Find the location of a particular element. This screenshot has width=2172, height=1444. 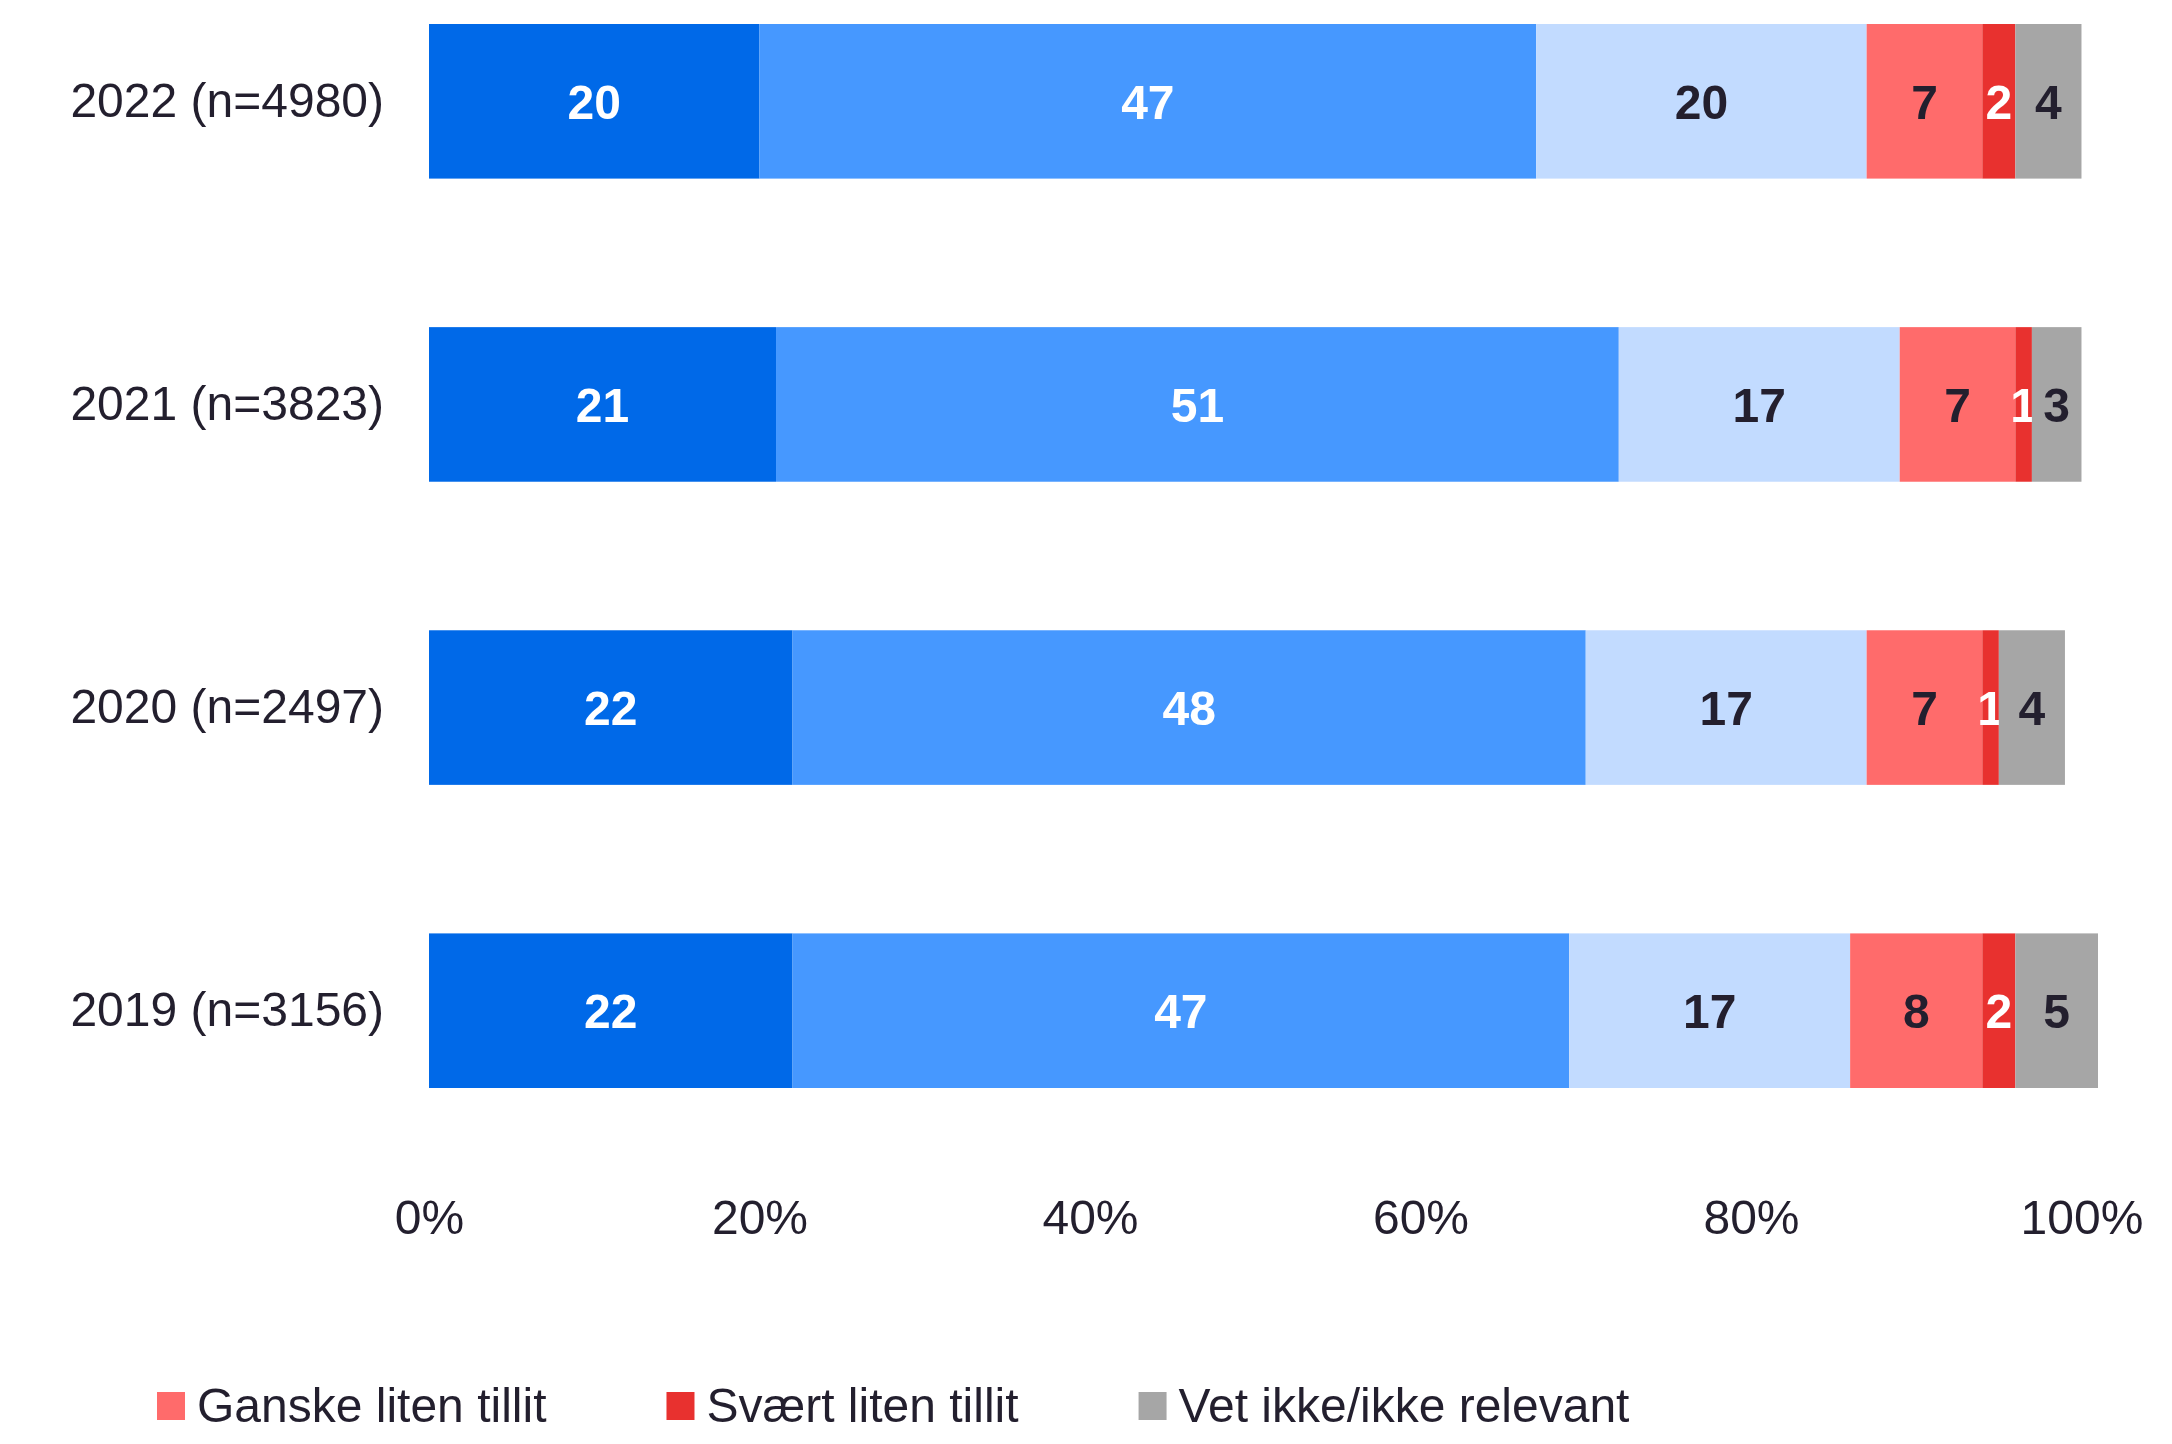

x-tick-label: 80% is located at coordinates (1751, 1218).